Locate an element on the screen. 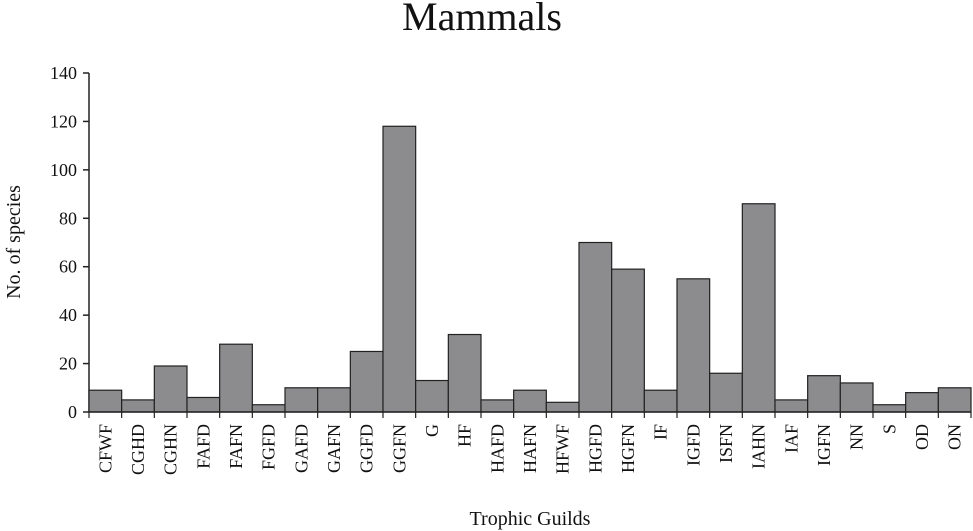 The height and width of the screenshot is (531, 973). x-tick-label: IGFD is located at coordinates (693, 445).